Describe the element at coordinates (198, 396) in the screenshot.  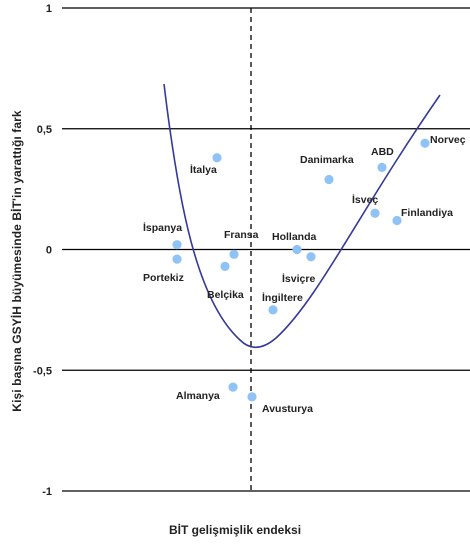
I see `point-label: Almanya` at that location.